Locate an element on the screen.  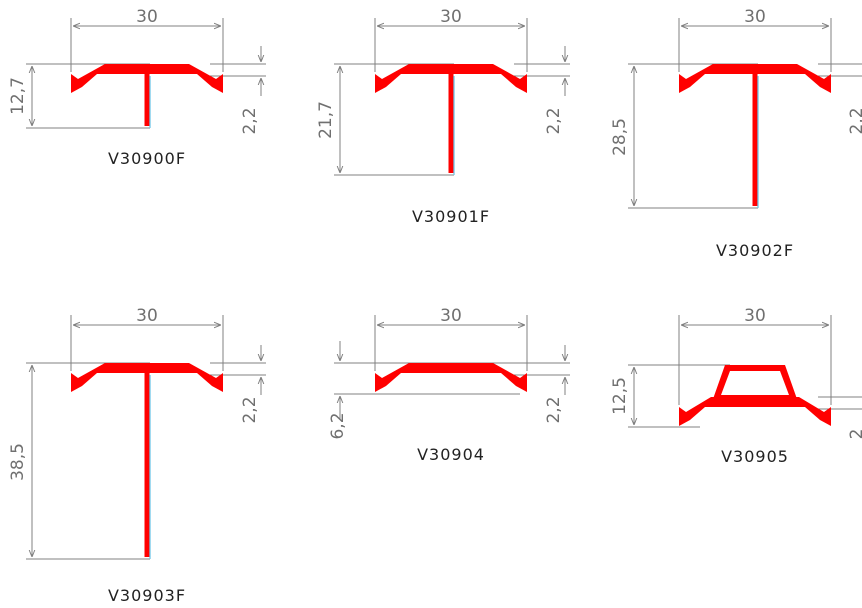
profile-code: V30903F is located at coordinates (147, 595).